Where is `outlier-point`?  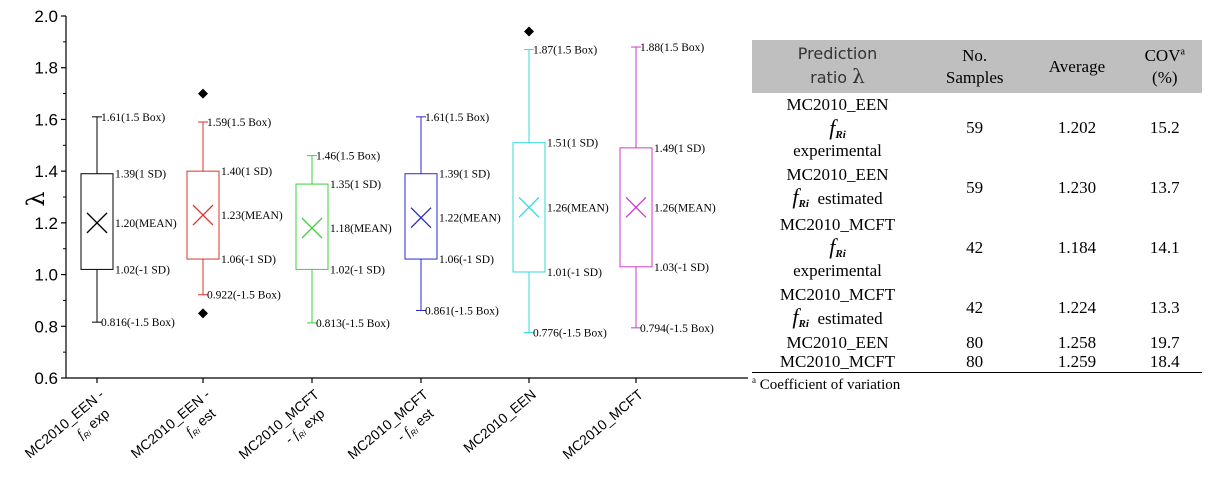
outlier-point is located at coordinates (203, 93).